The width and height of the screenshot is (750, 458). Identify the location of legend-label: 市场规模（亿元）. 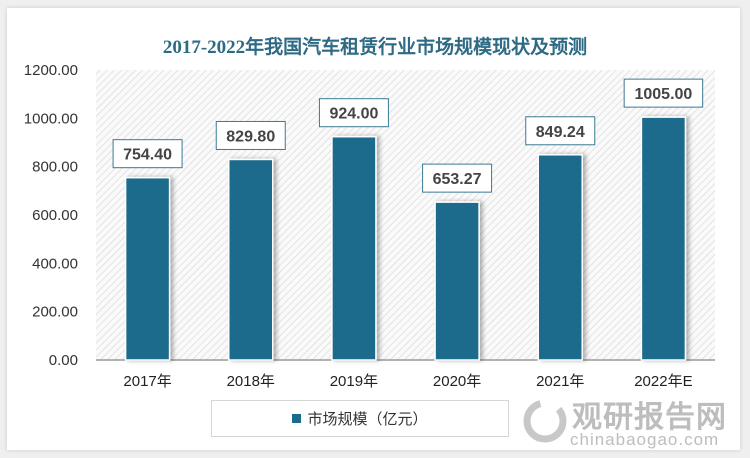
(367, 419).